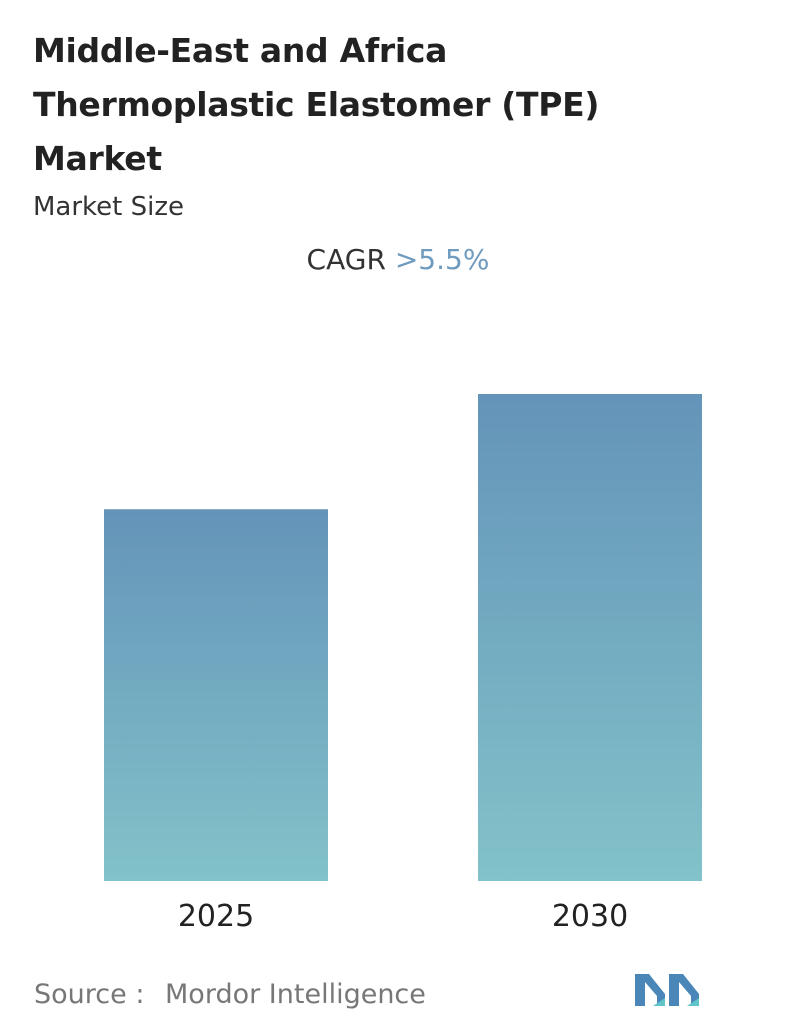 Image resolution: width=796 pixels, height=1034 pixels. I want to click on bar-2030, so click(590, 637).